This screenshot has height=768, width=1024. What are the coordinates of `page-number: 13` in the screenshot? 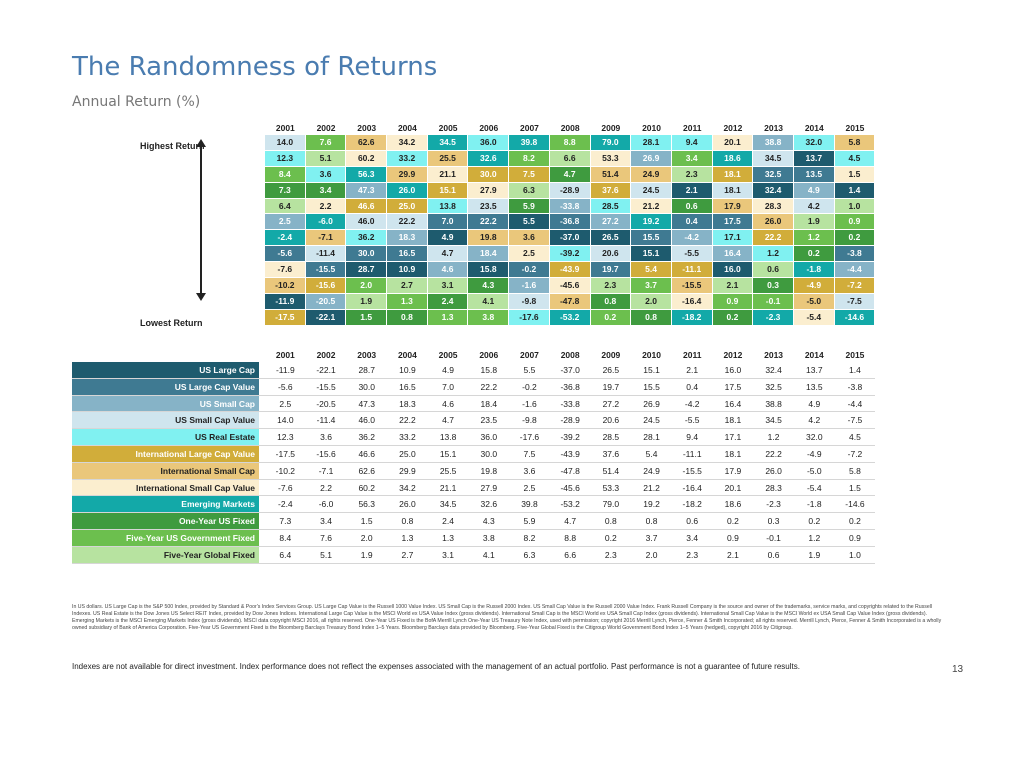 It's located at (958, 669).